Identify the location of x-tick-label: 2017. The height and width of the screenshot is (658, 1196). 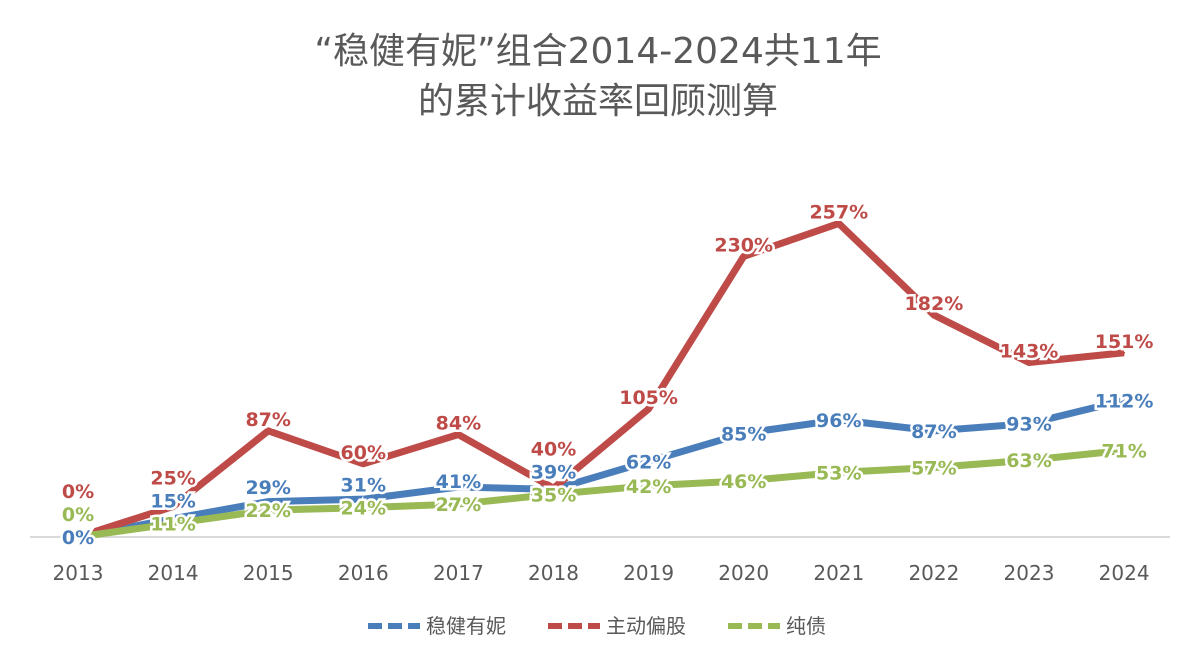
(458, 573).